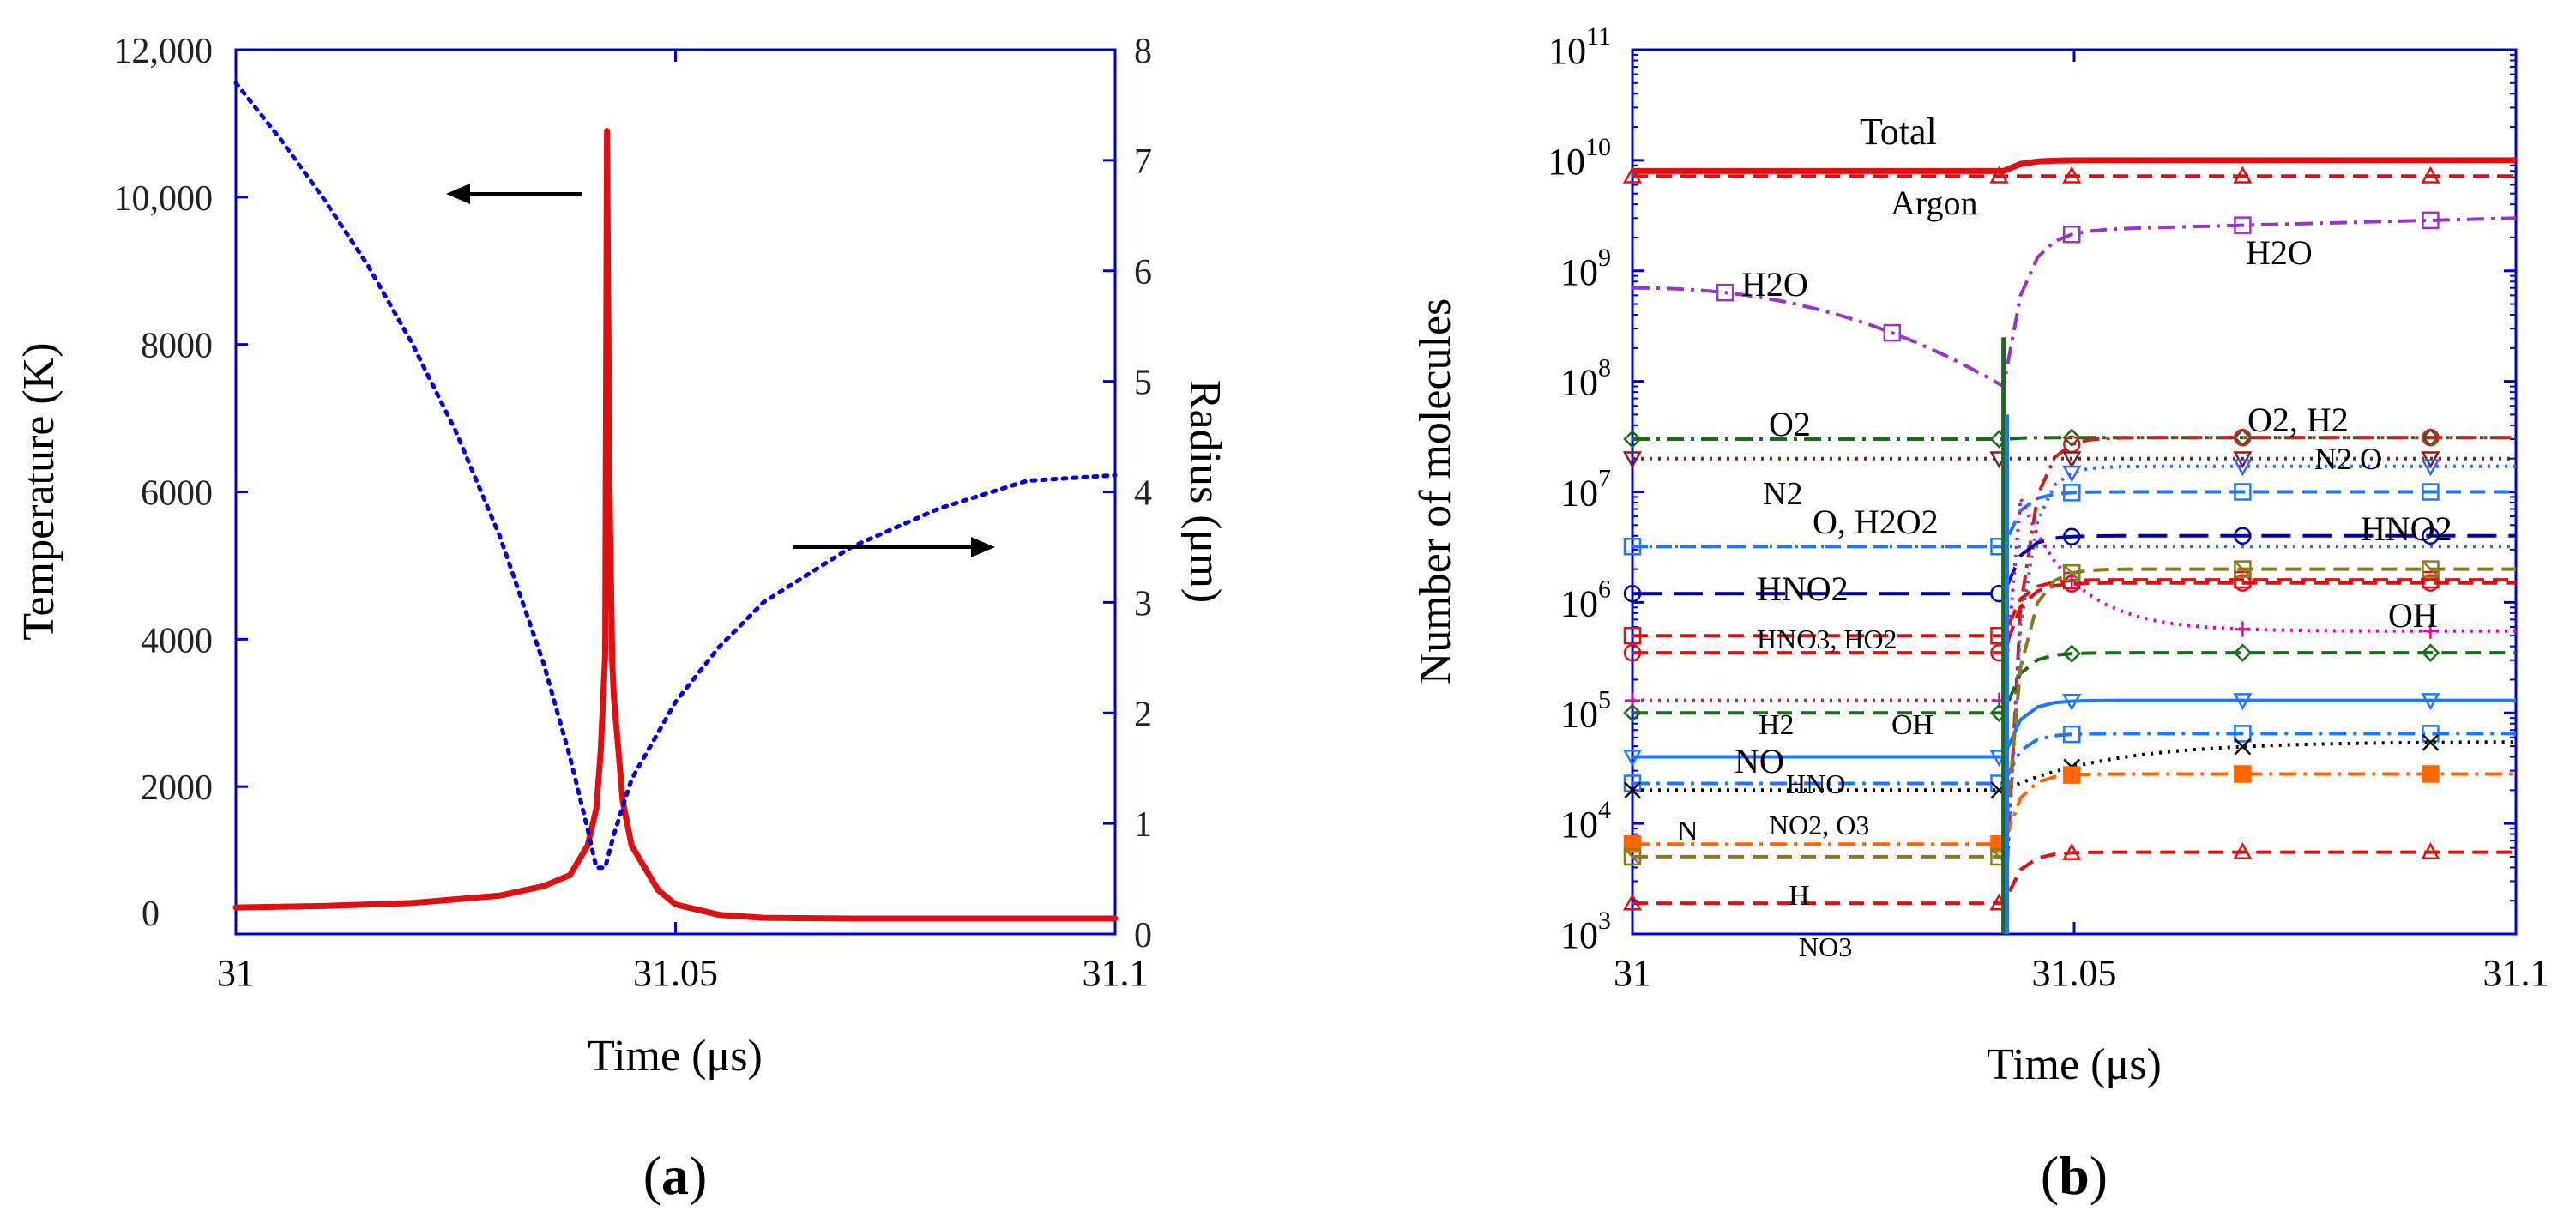 The width and height of the screenshot is (2576, 1223). Describe the element at coordinates (1435, 491) in the screenshot. I see `panel-b-y-axis-label: Number of molecules` at that location.